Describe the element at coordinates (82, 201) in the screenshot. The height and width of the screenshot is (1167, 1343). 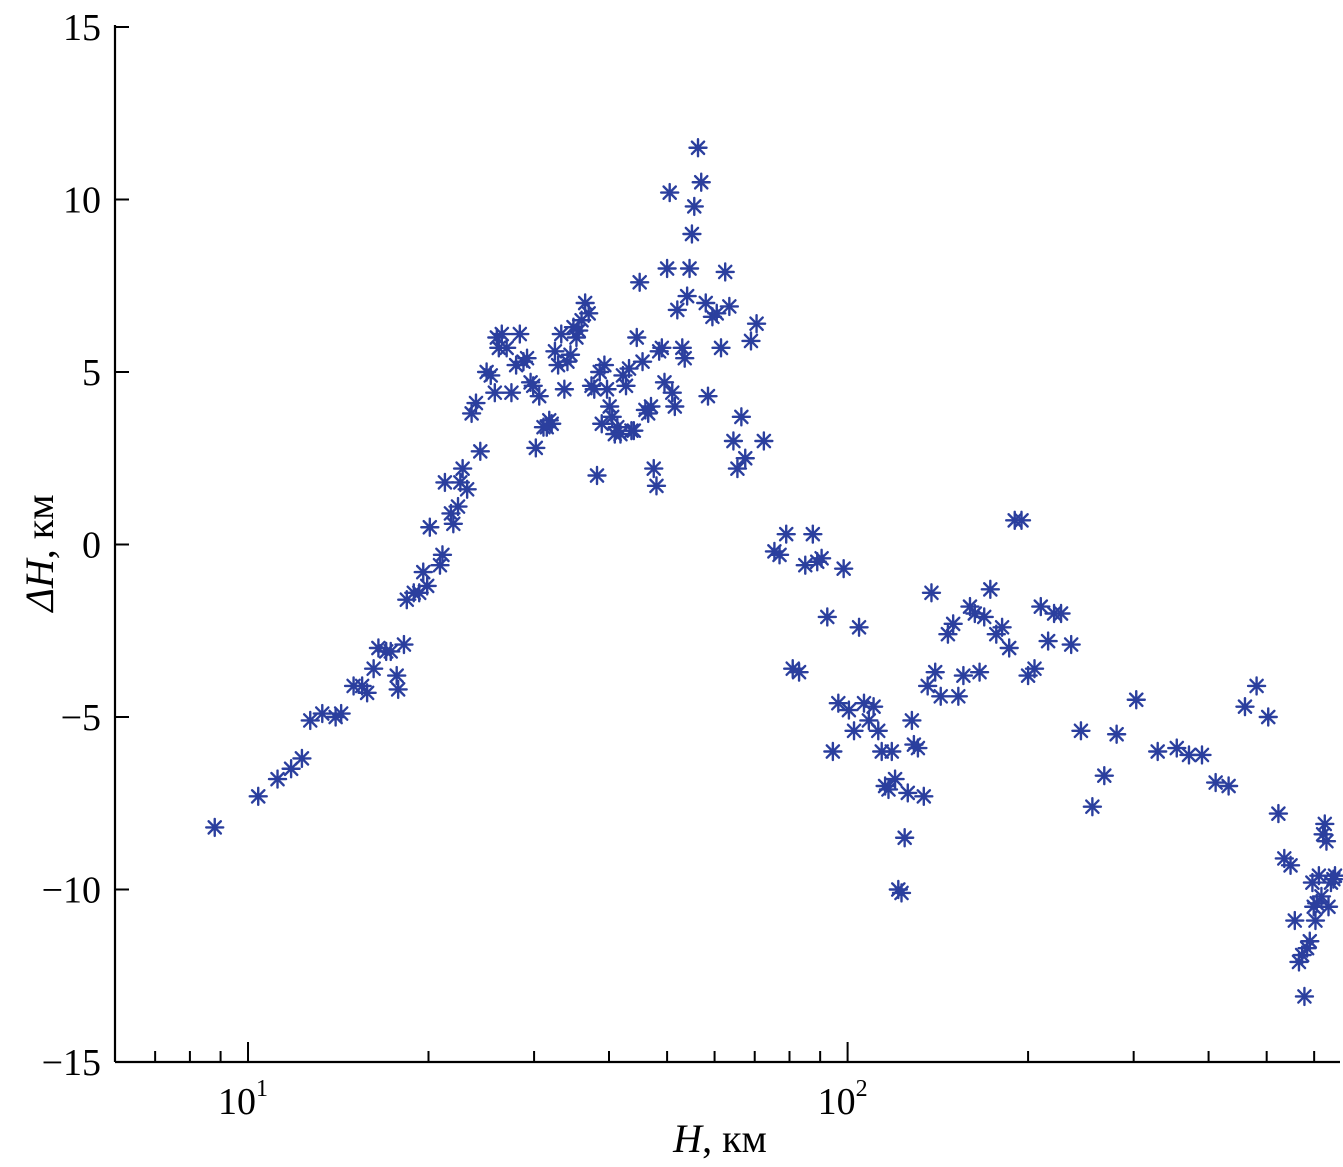
I see `y-tick-label: 10` at that location.